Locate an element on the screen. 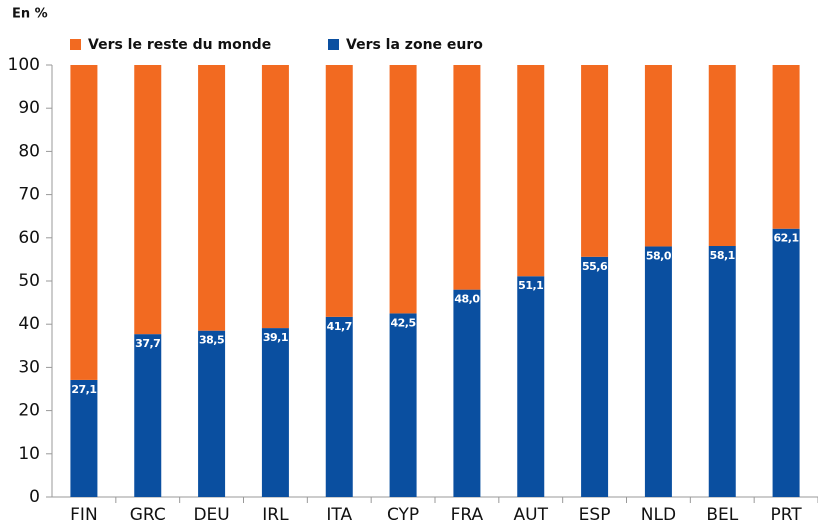 Image resolution: width=818 pixels, height=525 pixels. y-tick-label: 60 is located at coordinates (29, 238).